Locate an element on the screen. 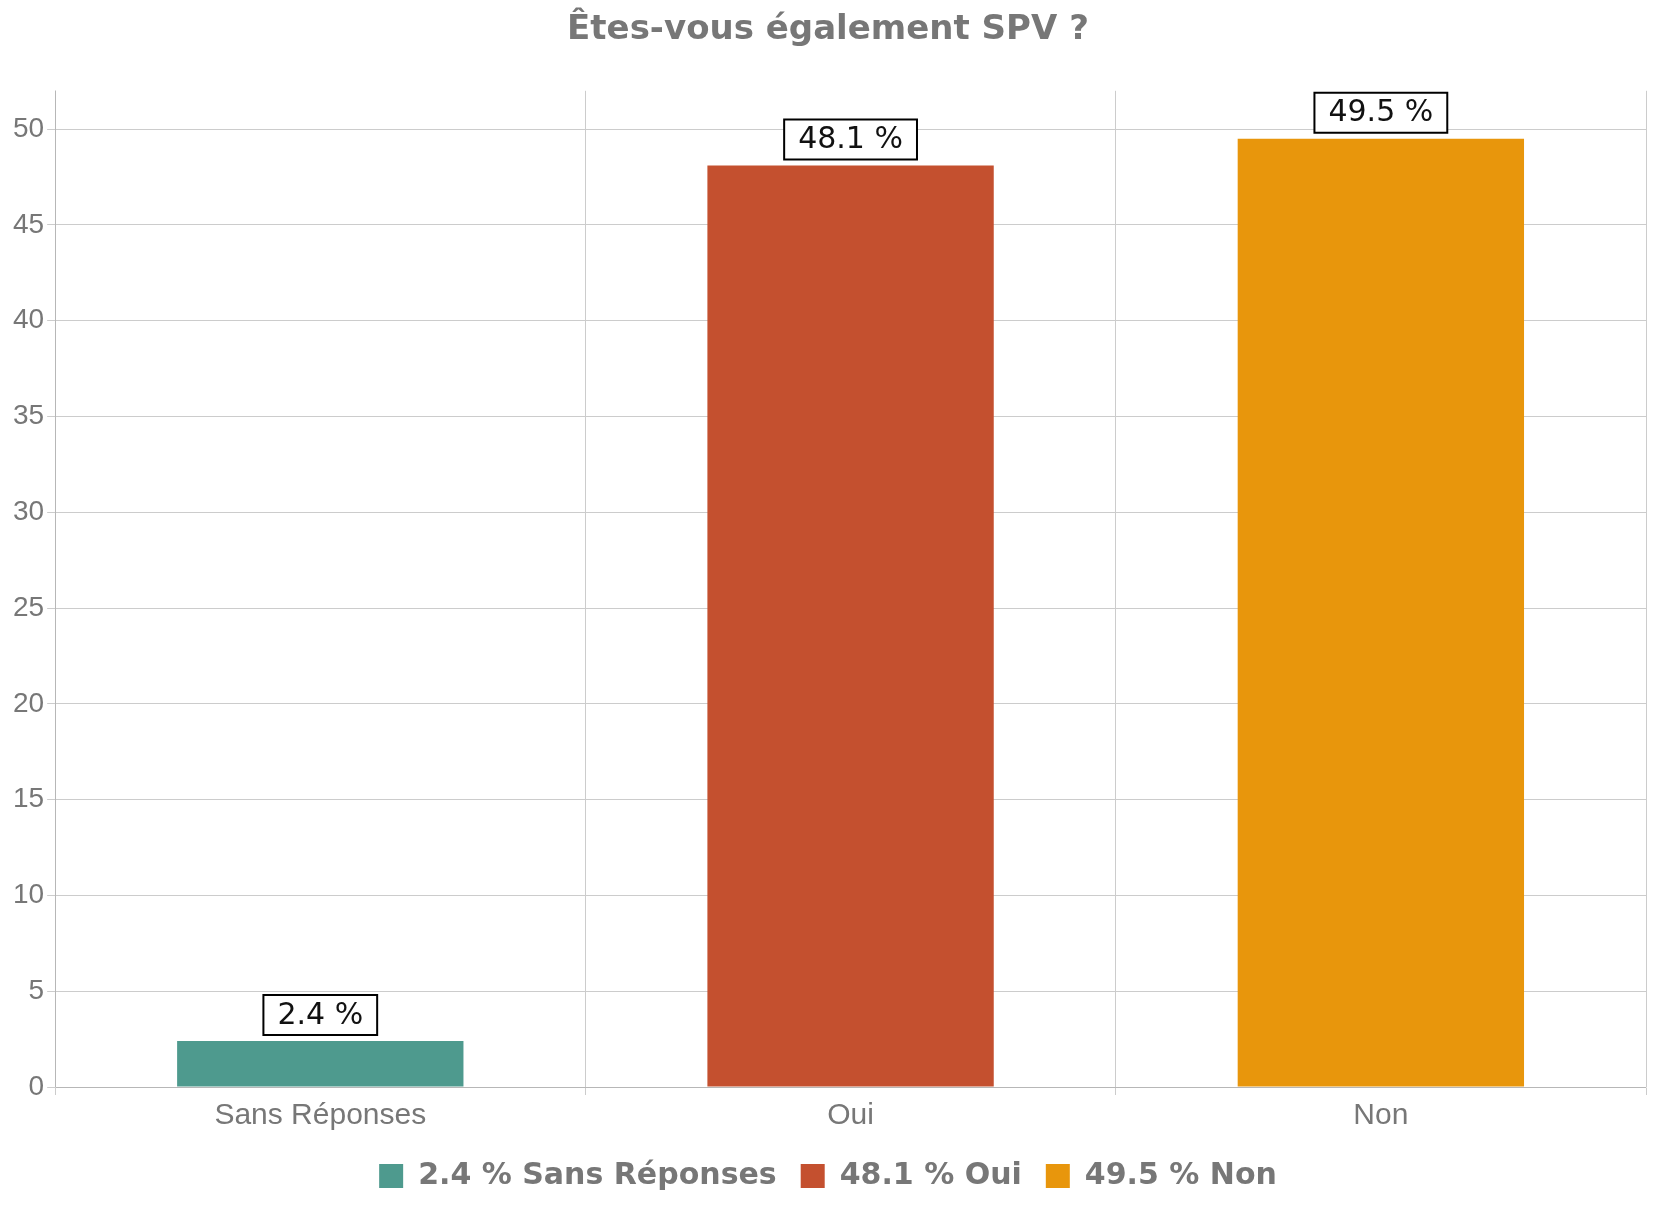  x-tick-label: Oui is located at coordinates (850, 1114).